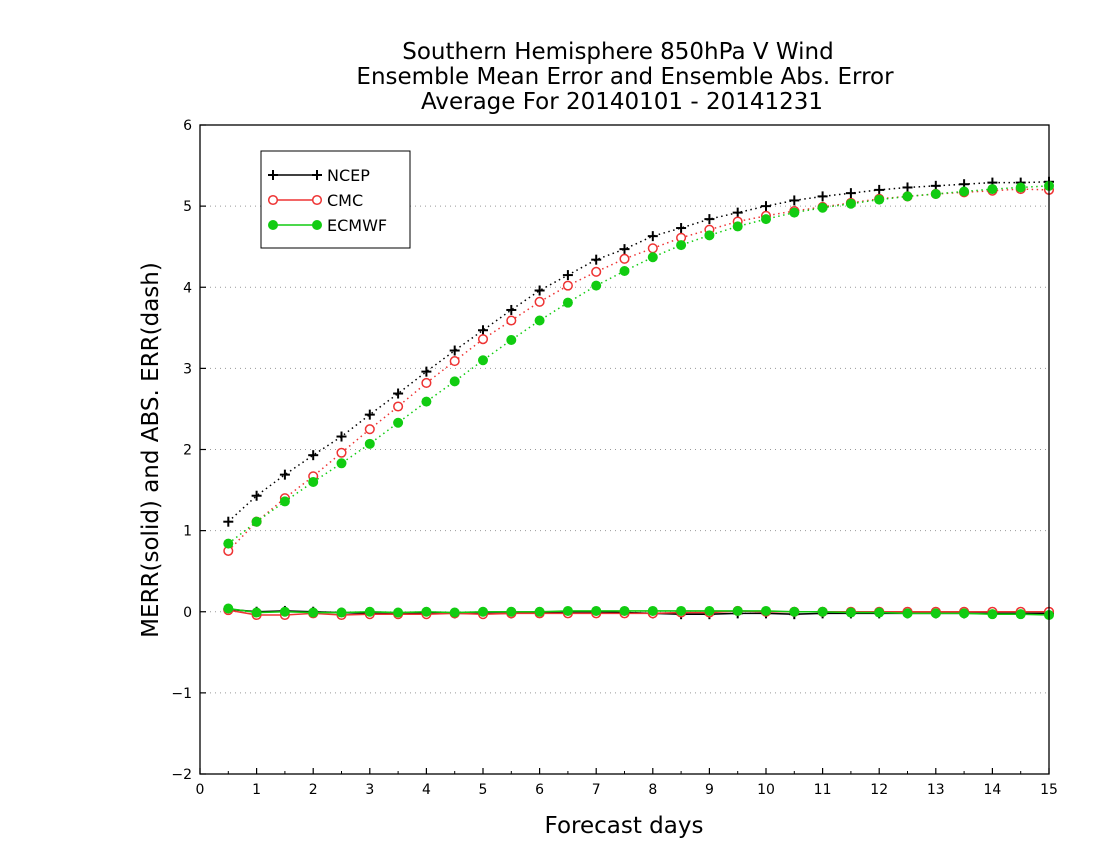 The image size is (1100, 850). What do you see at coordinates (483, 790) in the screenshot?
I see `x-tick-label: 5` at bounding box center [483, 790].